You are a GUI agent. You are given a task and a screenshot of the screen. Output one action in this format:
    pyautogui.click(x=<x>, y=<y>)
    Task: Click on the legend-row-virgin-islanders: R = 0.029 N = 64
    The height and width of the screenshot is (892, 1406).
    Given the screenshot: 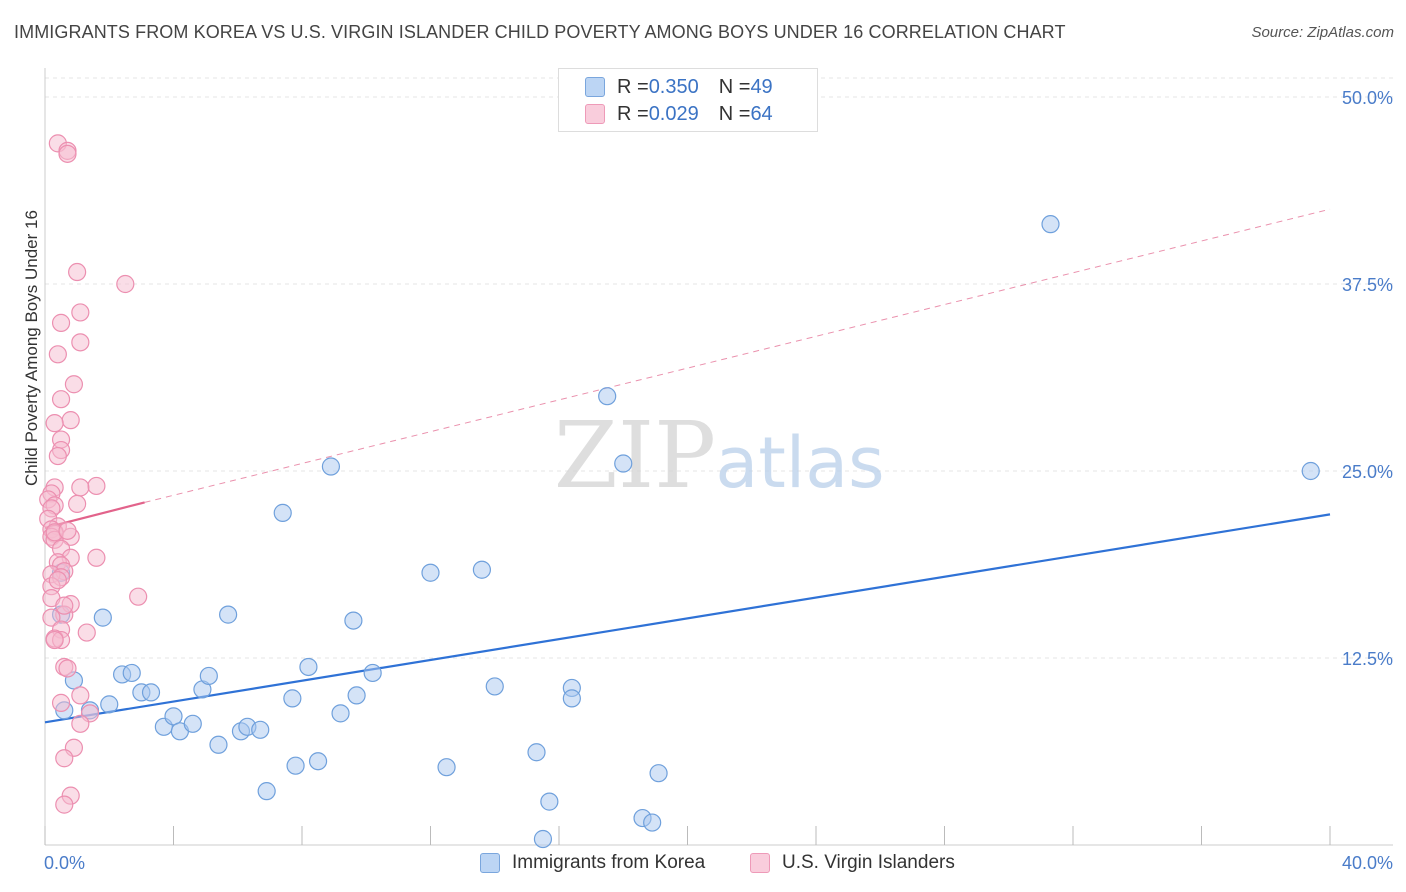 What is the action you would take?
    pyautogui.click(x=679, y=114)
    